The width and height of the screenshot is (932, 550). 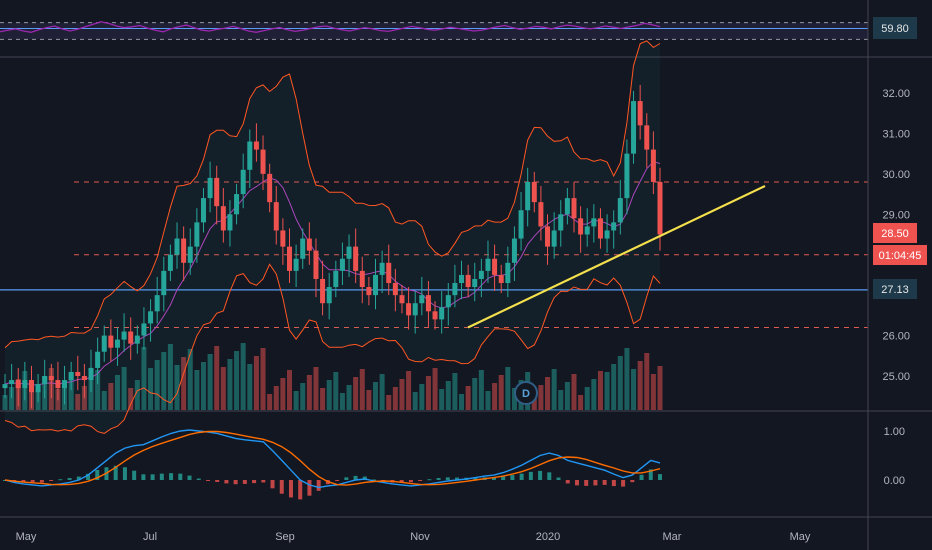 I want to click on dividend-marker: D, so click(x=526, y=393).